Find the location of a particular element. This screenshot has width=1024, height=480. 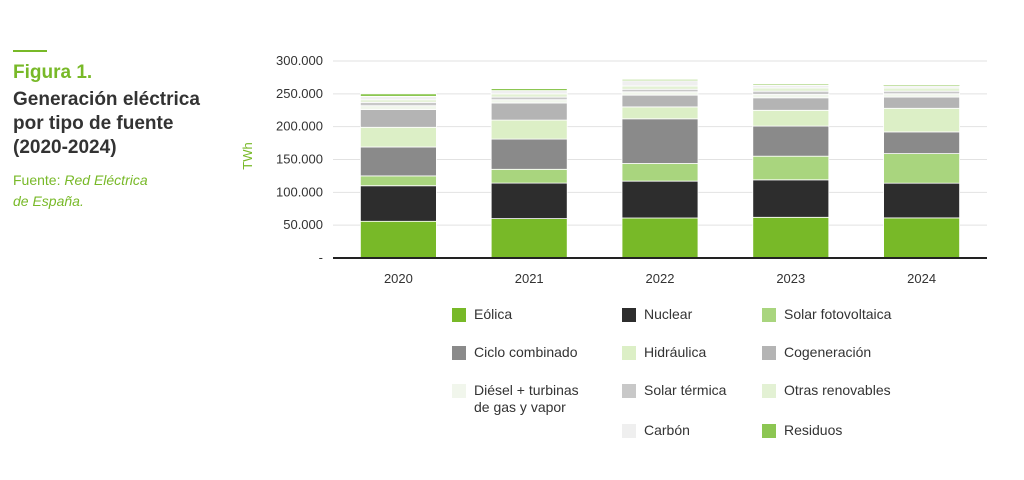

legend-item: Ciclo combinado is located at coordinates (515, 352).